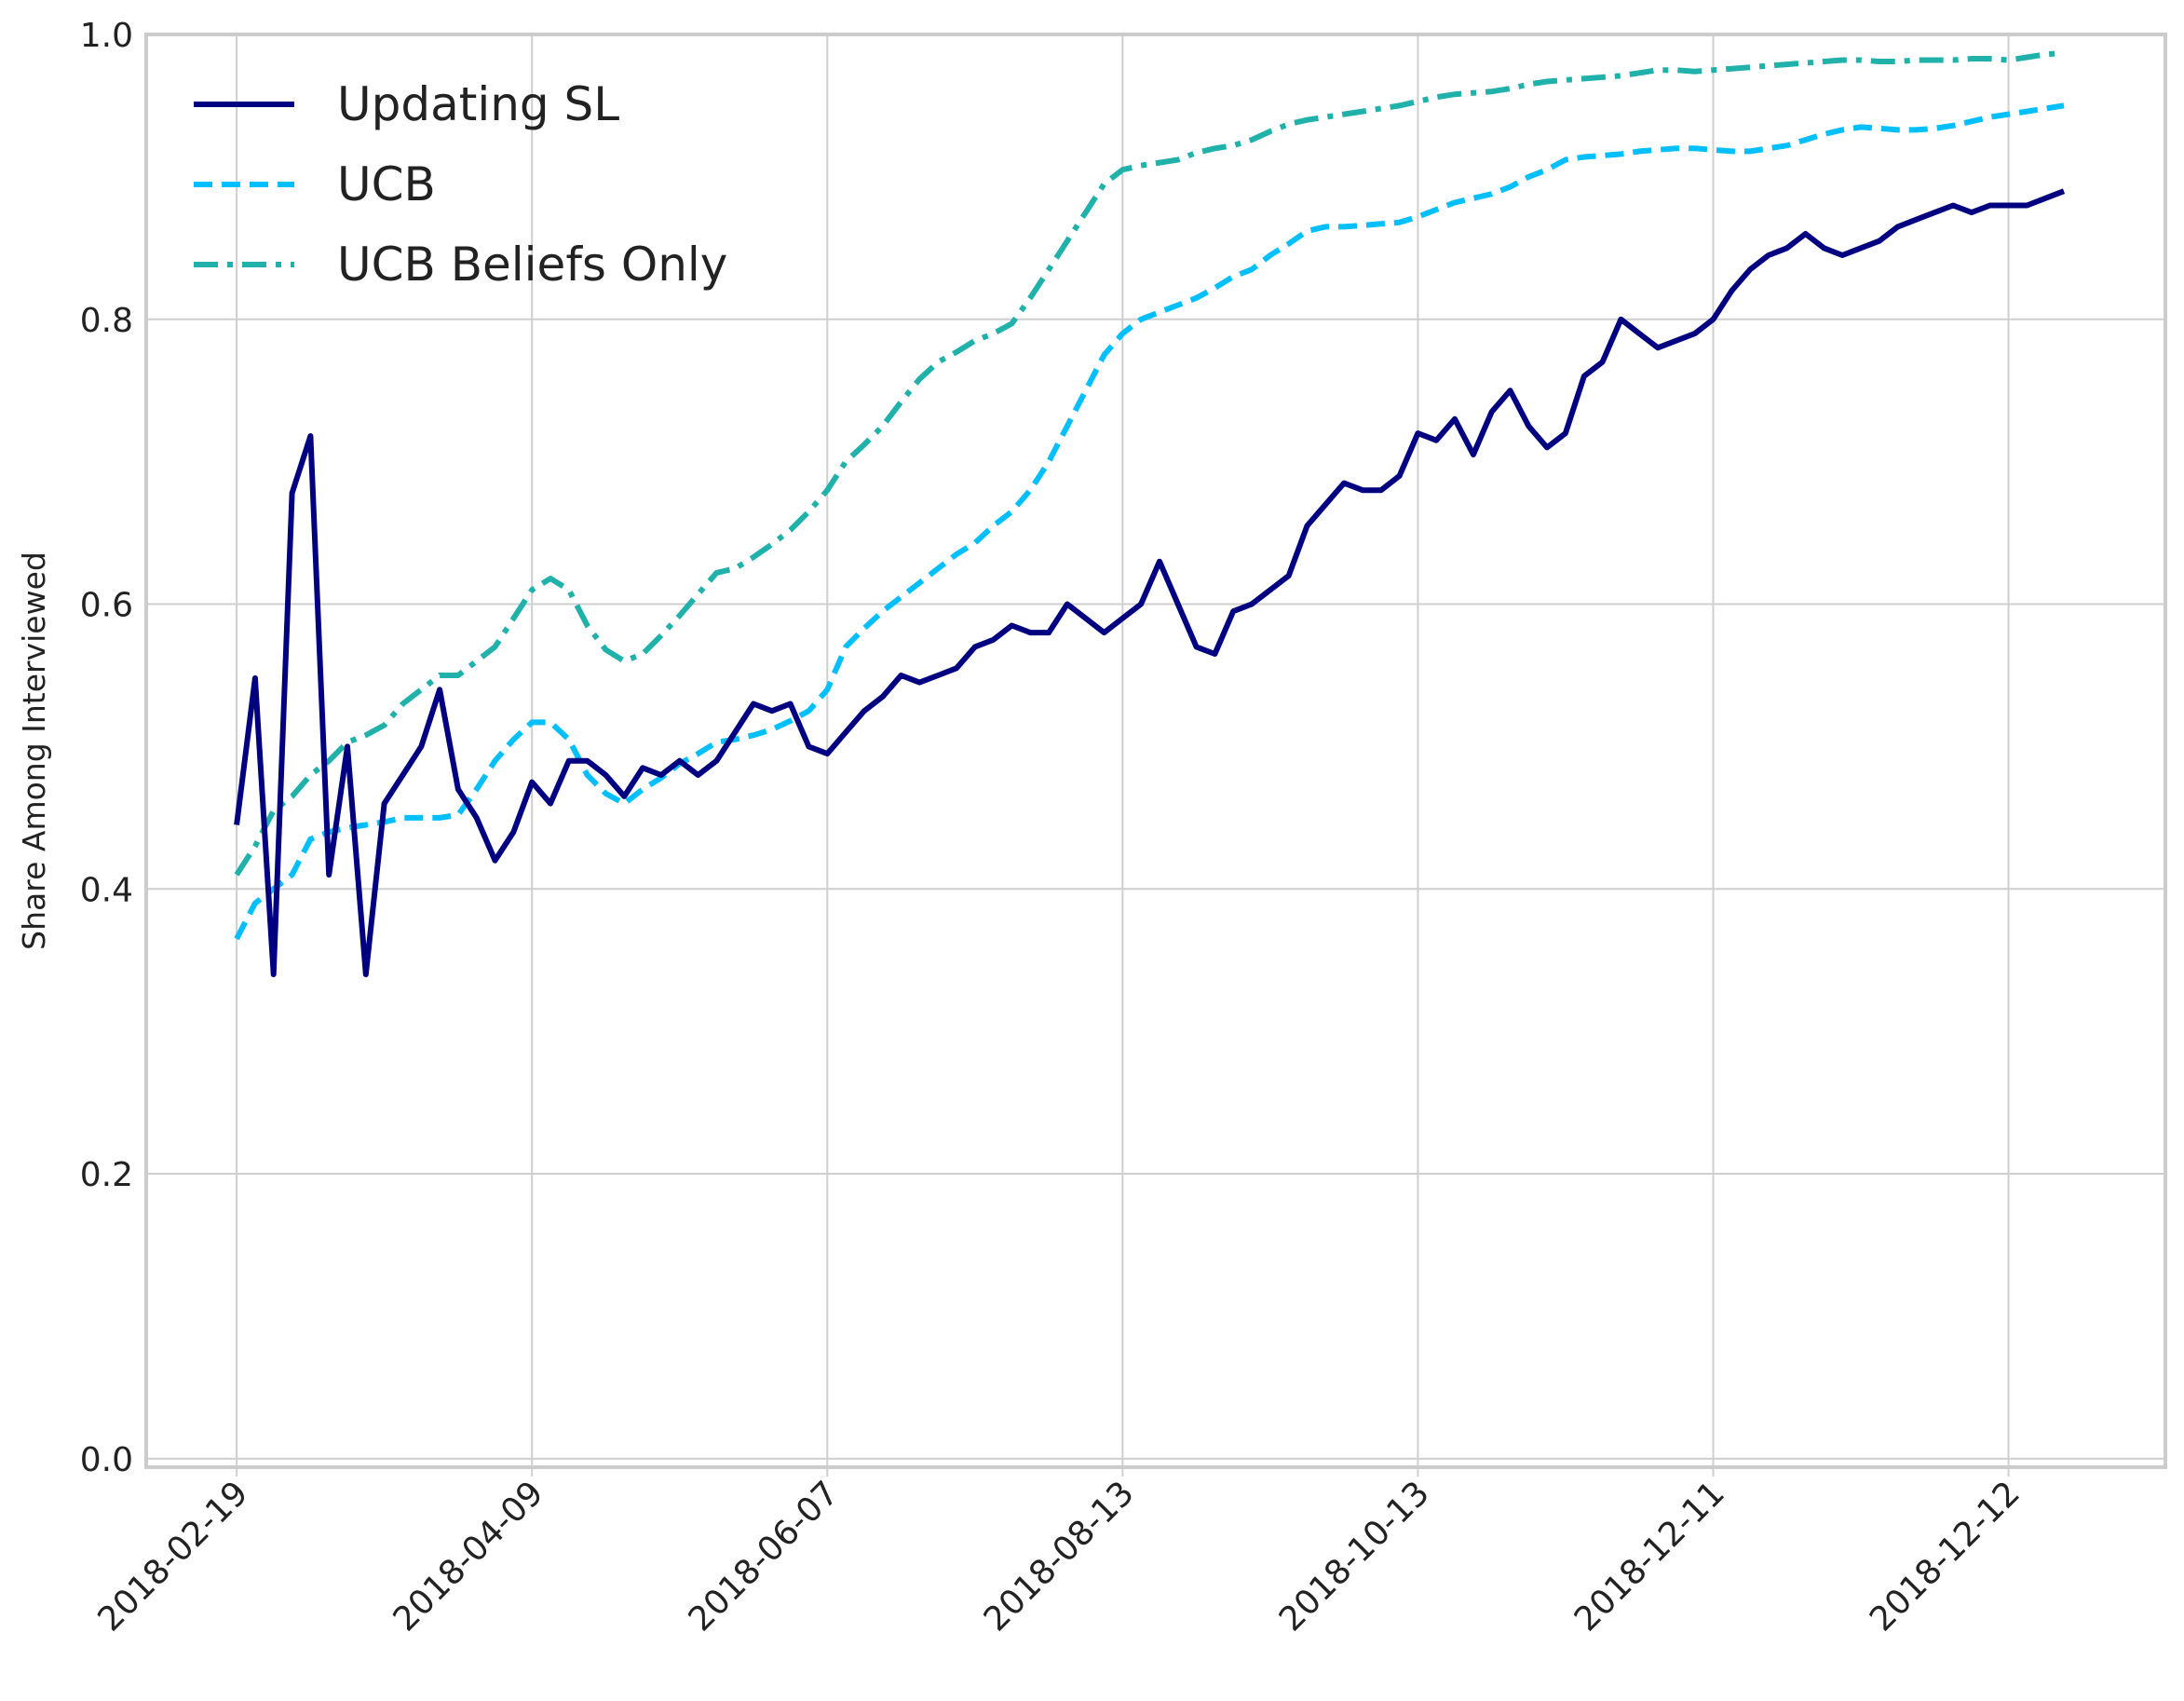 Image resolution: width=2184 pixels, height=1701 pixels. What do you see at coordinates (1649, 1556) in the screenshot?
I see `x-tick-label: 2018-12-11` at bounding box center [1649, 1556].